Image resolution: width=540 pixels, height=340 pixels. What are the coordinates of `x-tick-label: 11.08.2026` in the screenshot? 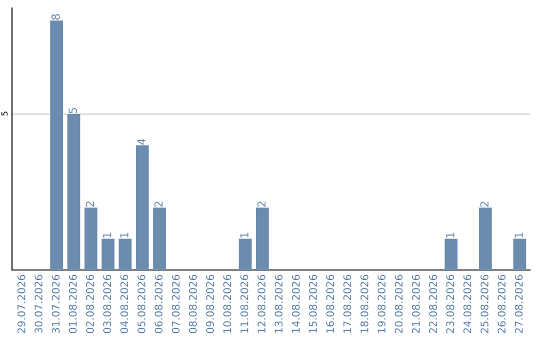 It's located at (244, 303).